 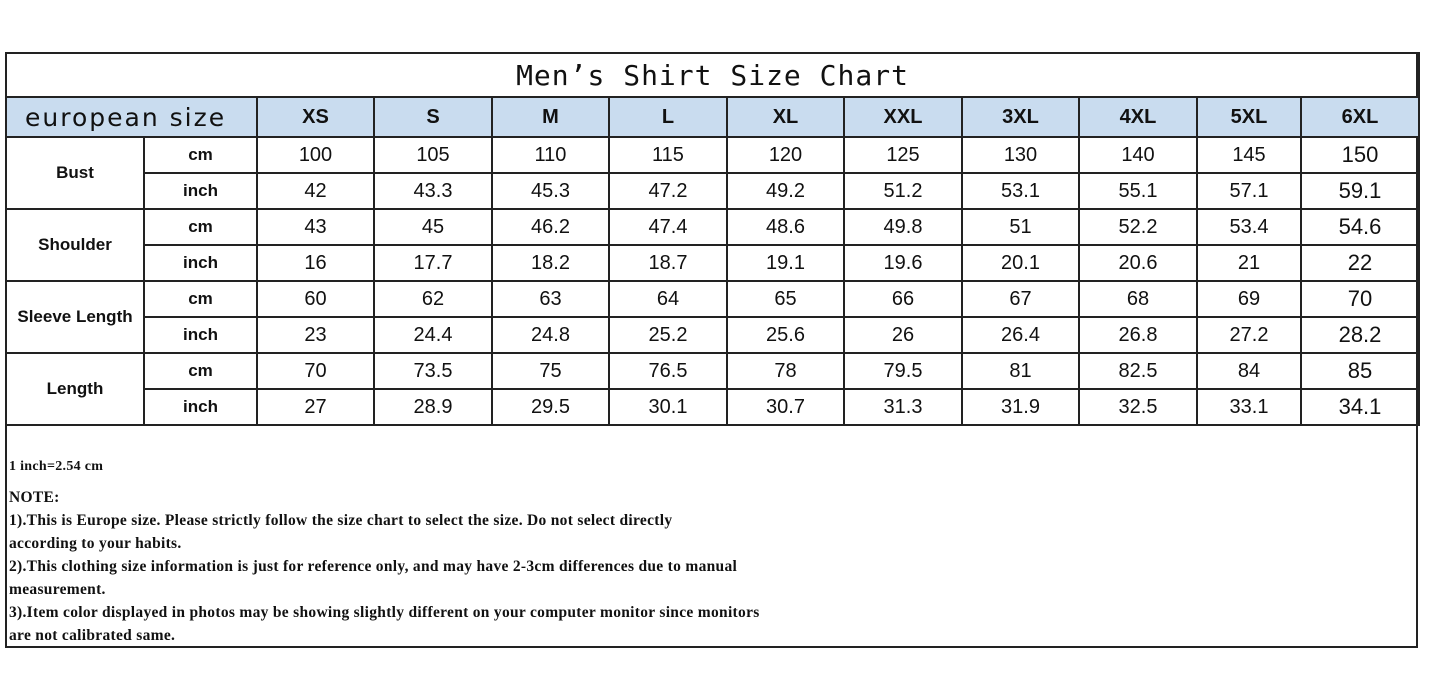 What do you see at coordinates (668, 117) in the screenshot?
I see `size-header-L: L` at bounding box center [668, 117].